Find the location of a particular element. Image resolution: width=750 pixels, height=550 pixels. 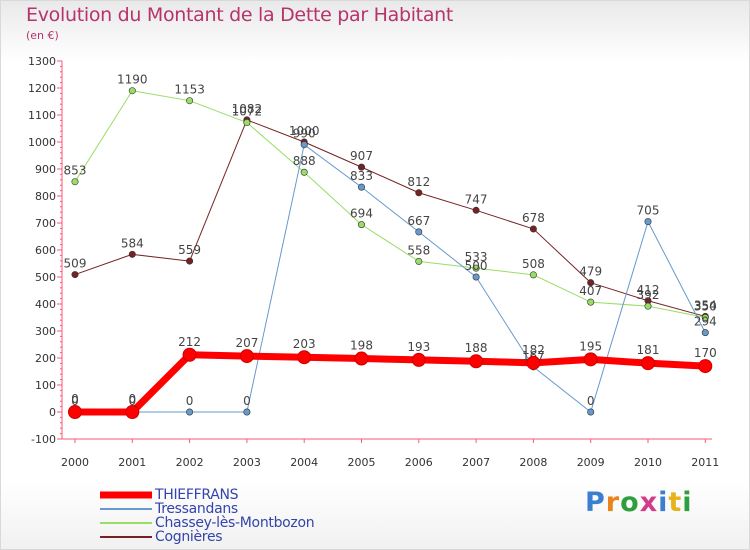

y-tick-label: -100 is located at coordinates (43, 439).